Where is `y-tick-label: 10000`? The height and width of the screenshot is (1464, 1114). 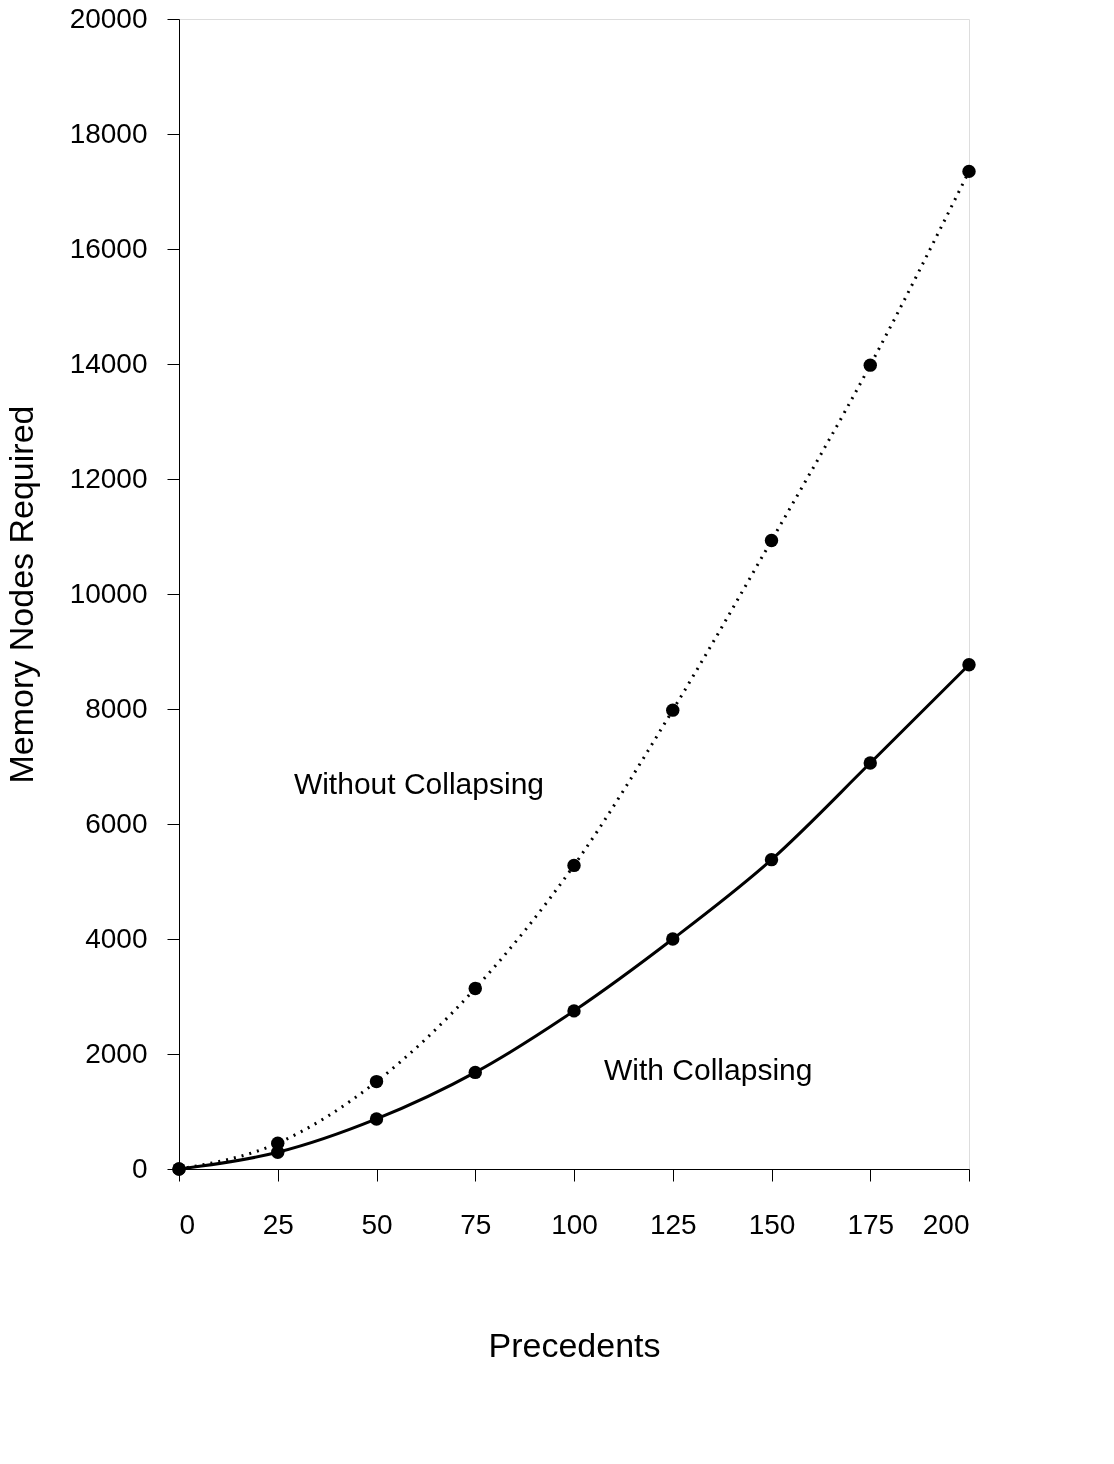
y-tick-label: 10000 is located at coordinates (108, 593).